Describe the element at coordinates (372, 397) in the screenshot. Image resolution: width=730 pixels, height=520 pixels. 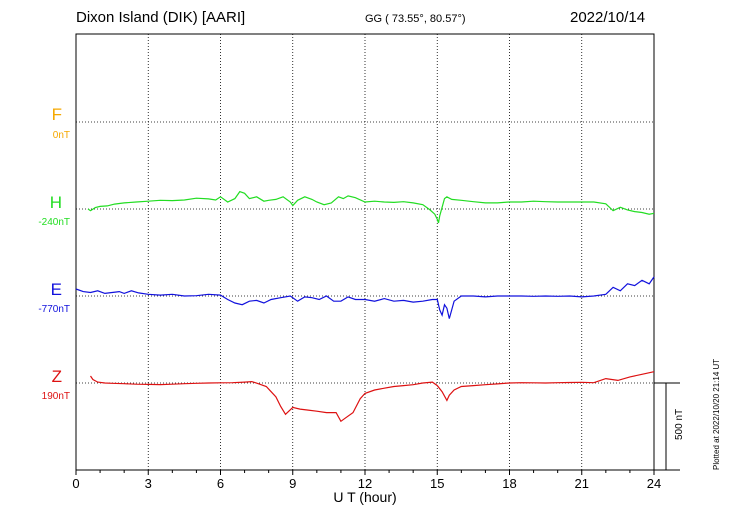
I see `trace-z` at that location.